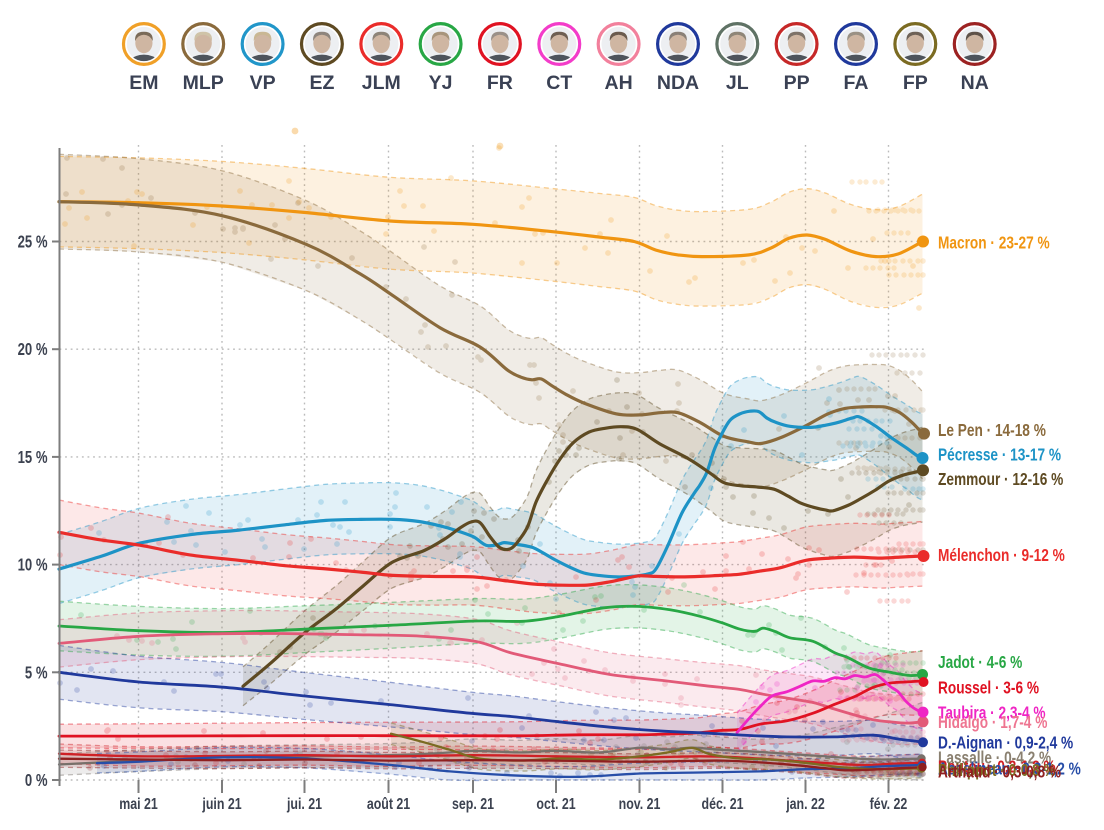 The image size is (1104, 830). What do you see at coordinates (559, 83) in the screenshot?
I see `svg-text: CT` at bounding box center [559, 83].